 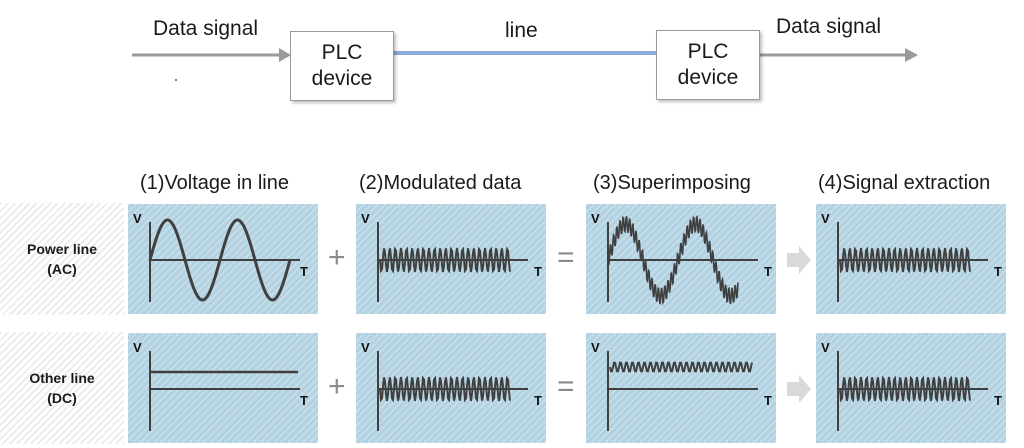 What do you see at coordinates (62, 388) in the screenshot?
I see `row-label-other-line: Other line (DC)` at bounding box center [62, 388].